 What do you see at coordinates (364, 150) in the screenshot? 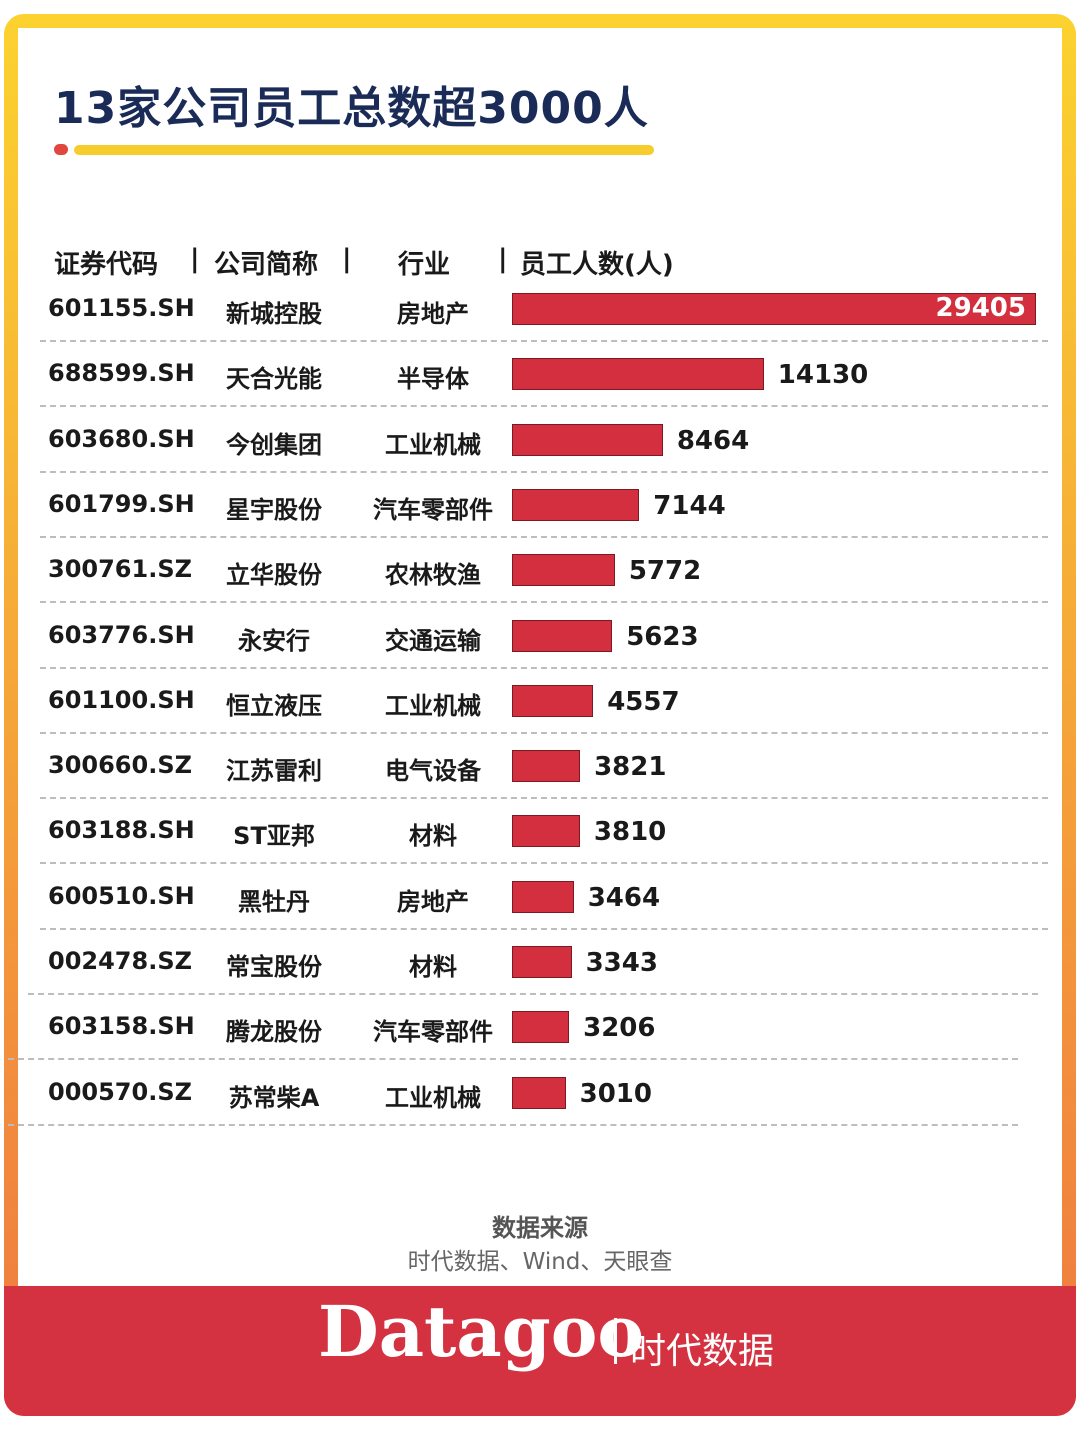
I see `title-underline` at bounding box center [364, 150].